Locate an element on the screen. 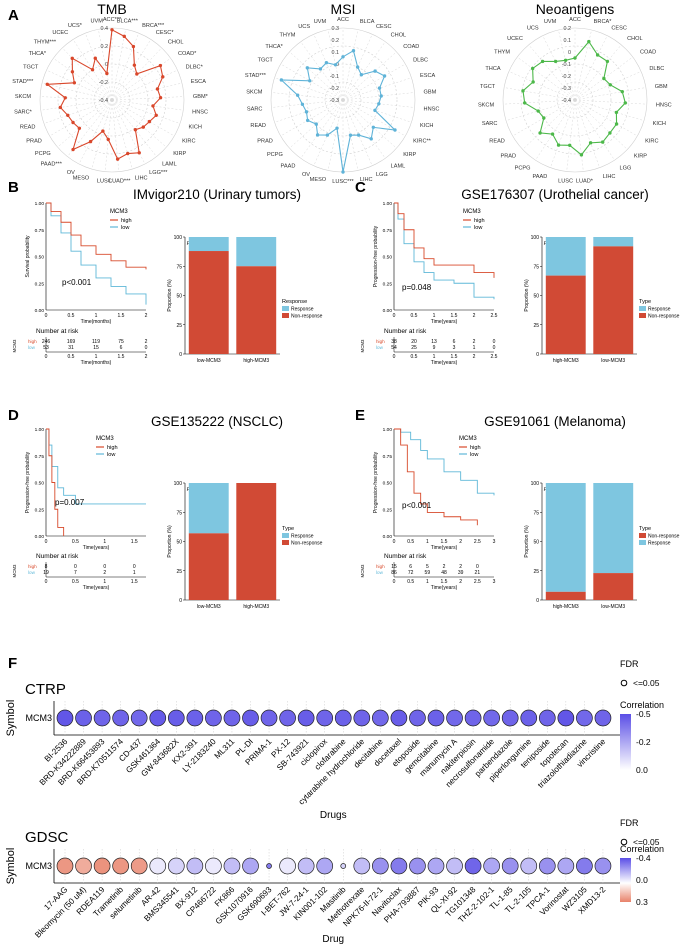 The width and height of the screenshot is (699, 947). km-risk-x-label: Time(years) is located at coordinates (444, 588).